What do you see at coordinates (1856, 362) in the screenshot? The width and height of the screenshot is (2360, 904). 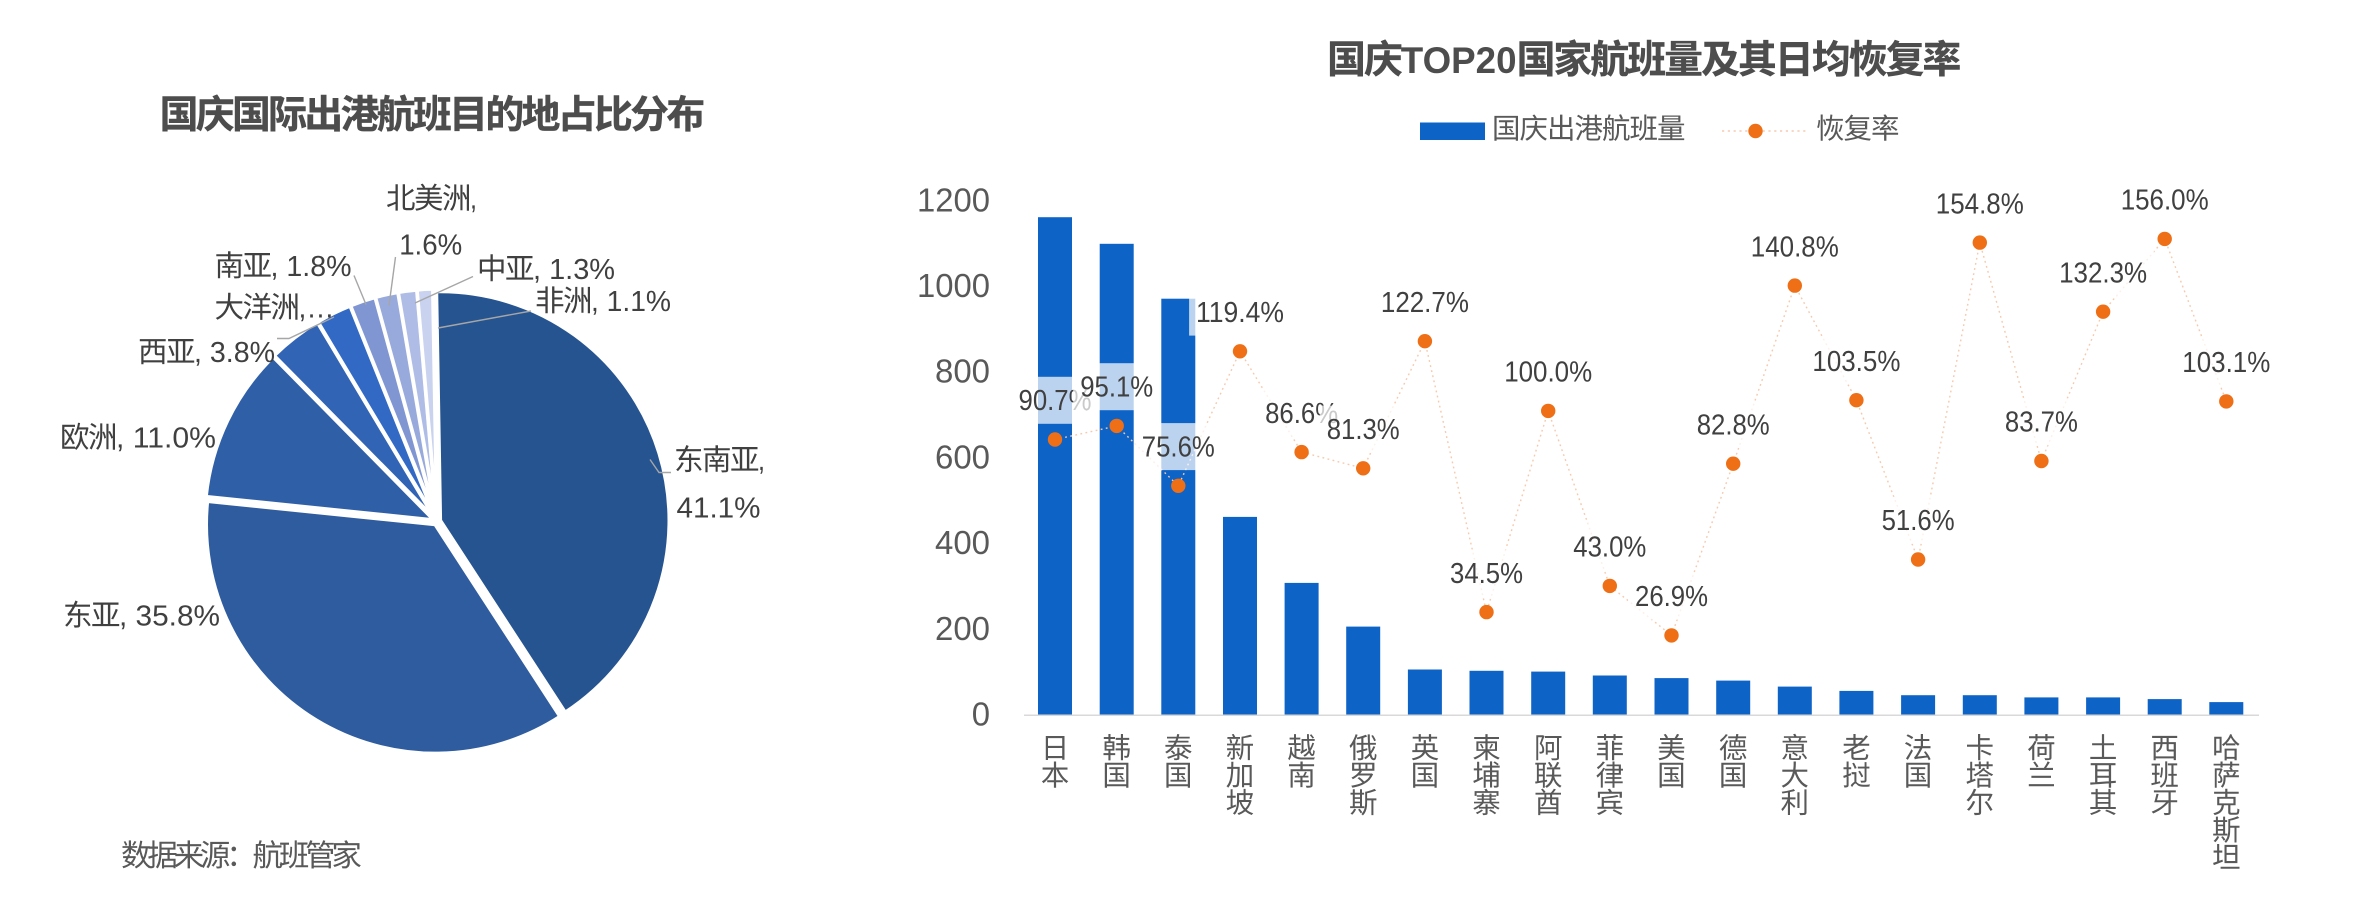 I see `svg-text: 103.5%` at bounding box center [1856, 362].